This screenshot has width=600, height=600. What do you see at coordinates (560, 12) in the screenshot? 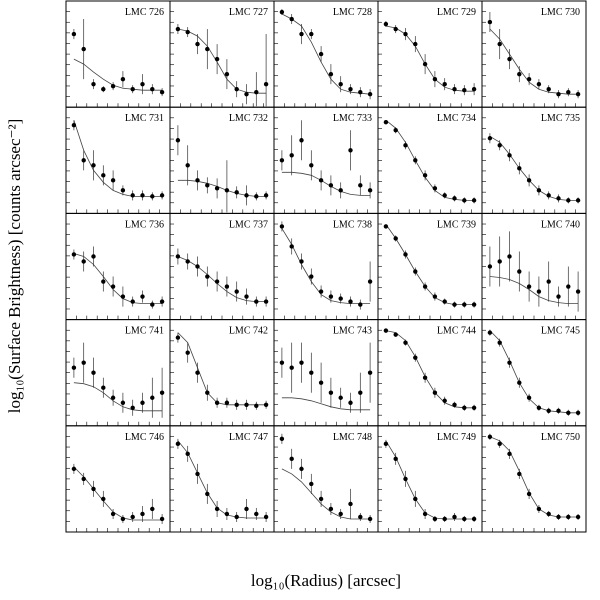
I see `panel-label: LMC 730` at bounding box center [560, 12].